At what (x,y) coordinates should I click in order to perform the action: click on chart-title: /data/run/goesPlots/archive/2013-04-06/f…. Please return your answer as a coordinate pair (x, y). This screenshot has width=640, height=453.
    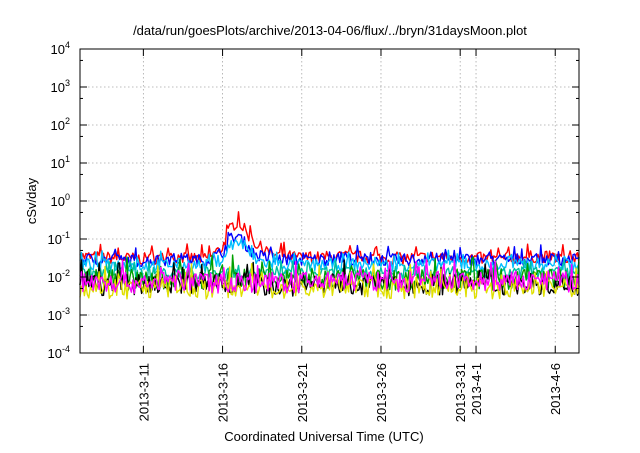
    Looking at the image, I should click on (330, 30).